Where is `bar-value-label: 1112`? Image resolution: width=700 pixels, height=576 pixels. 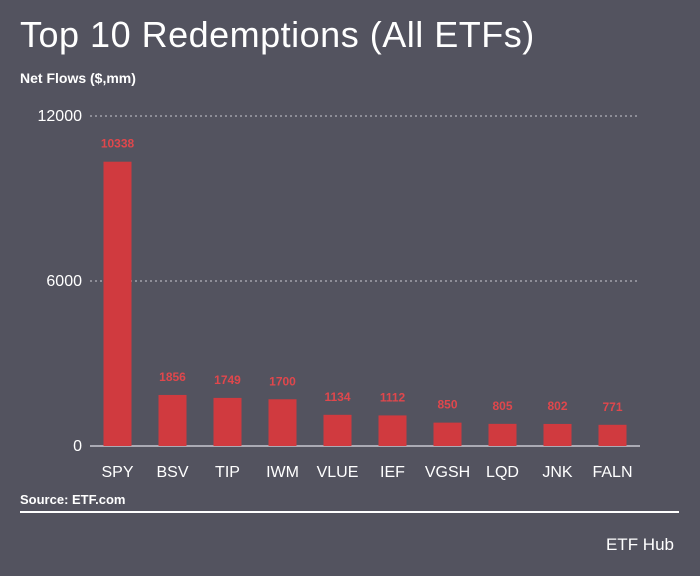
bar-value-label: 1112 is located at coordinates (393, 397).